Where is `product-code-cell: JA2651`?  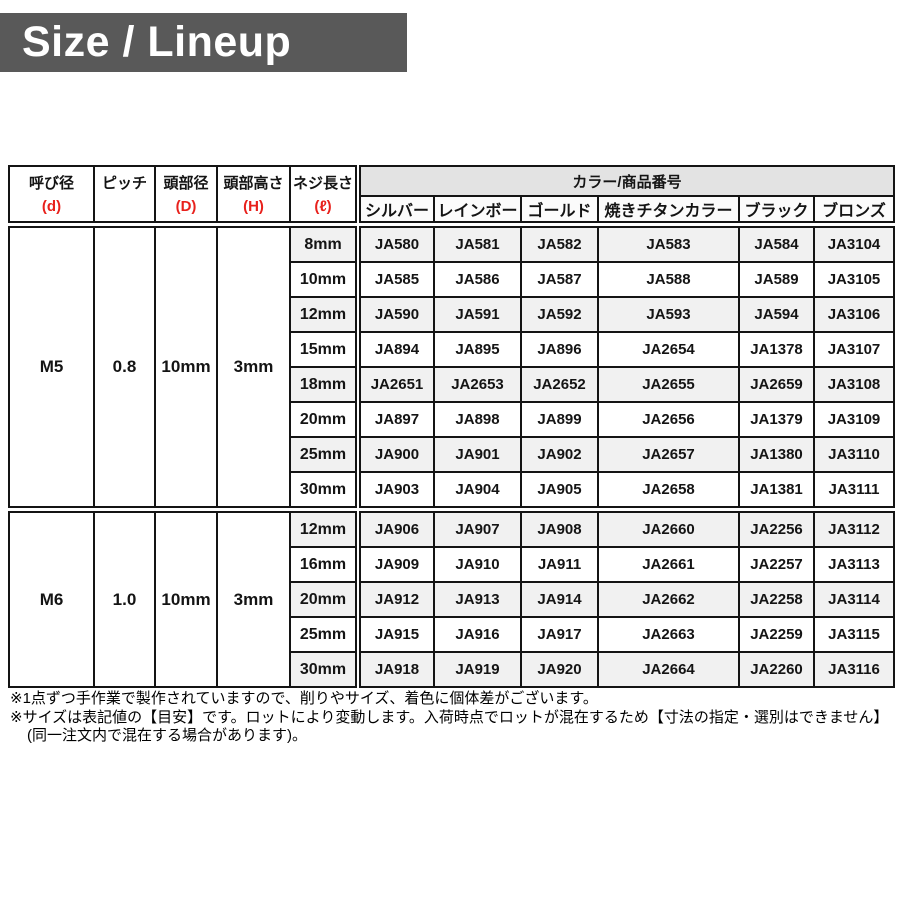 product-code-cell: JA2651 is located at coordinates (395, 384).